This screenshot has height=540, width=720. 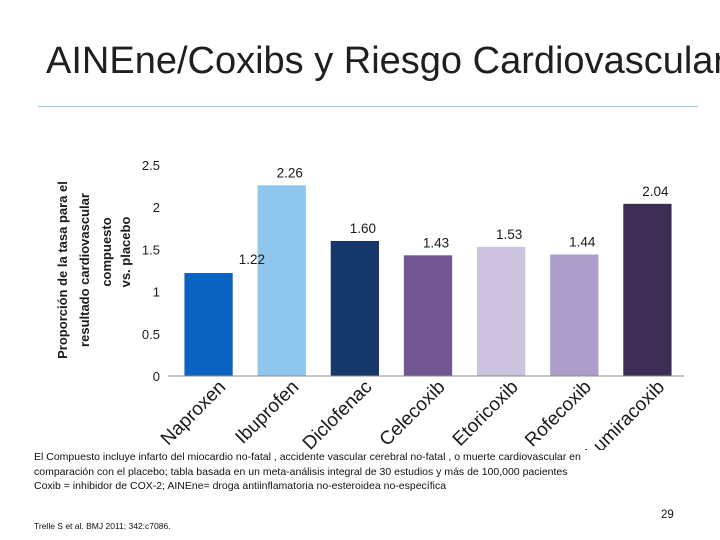 I want to click on value-label-etoricoxib: 1.53, so click(x=509, y=234).